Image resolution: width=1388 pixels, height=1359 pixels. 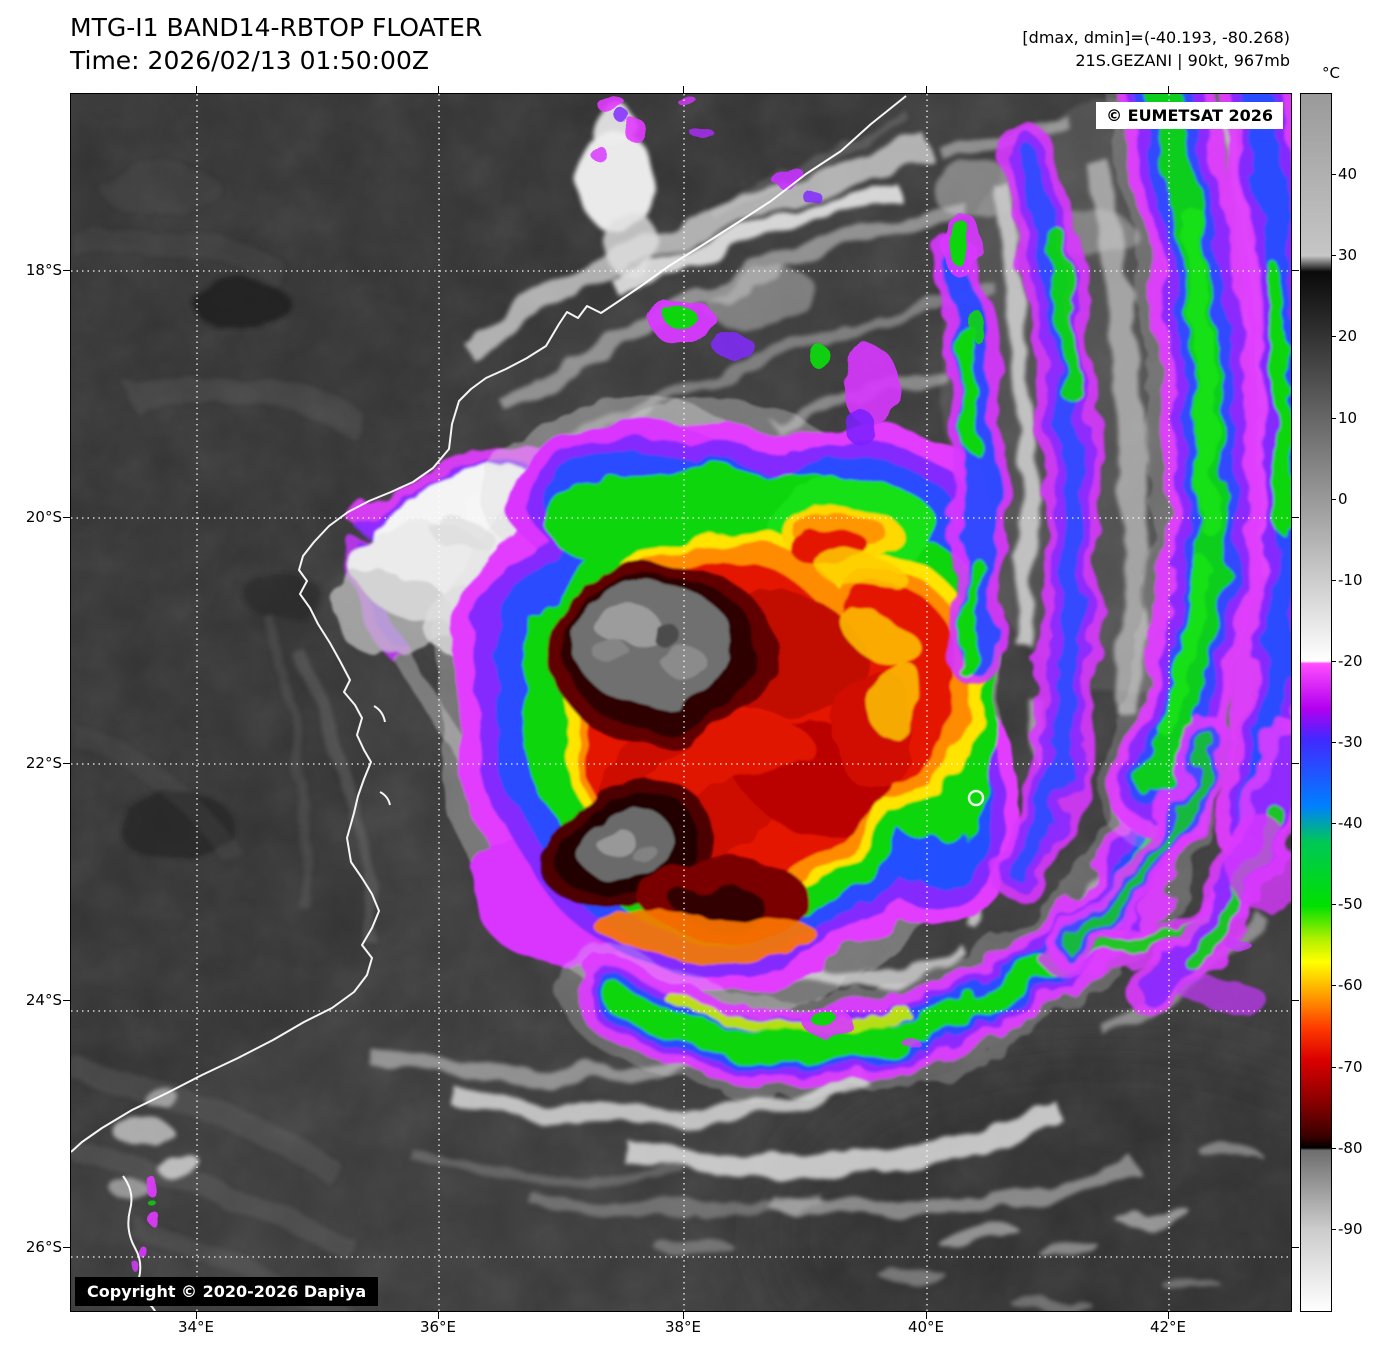 I want to click on colorbar-tick-label: -50, so click(x=1350, y=904).